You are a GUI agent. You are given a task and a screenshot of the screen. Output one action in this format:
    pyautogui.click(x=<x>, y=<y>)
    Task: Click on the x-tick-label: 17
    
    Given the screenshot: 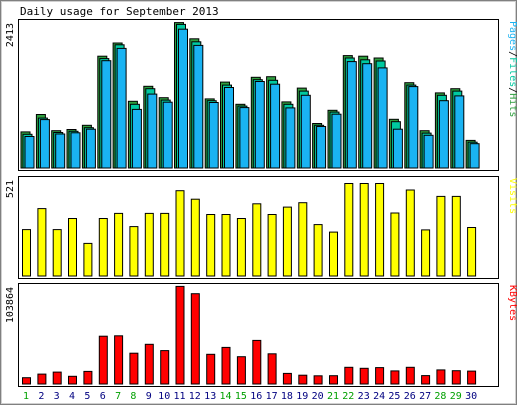 What is the action you would take?
    pyautogui.click(x=272, y=396)
    